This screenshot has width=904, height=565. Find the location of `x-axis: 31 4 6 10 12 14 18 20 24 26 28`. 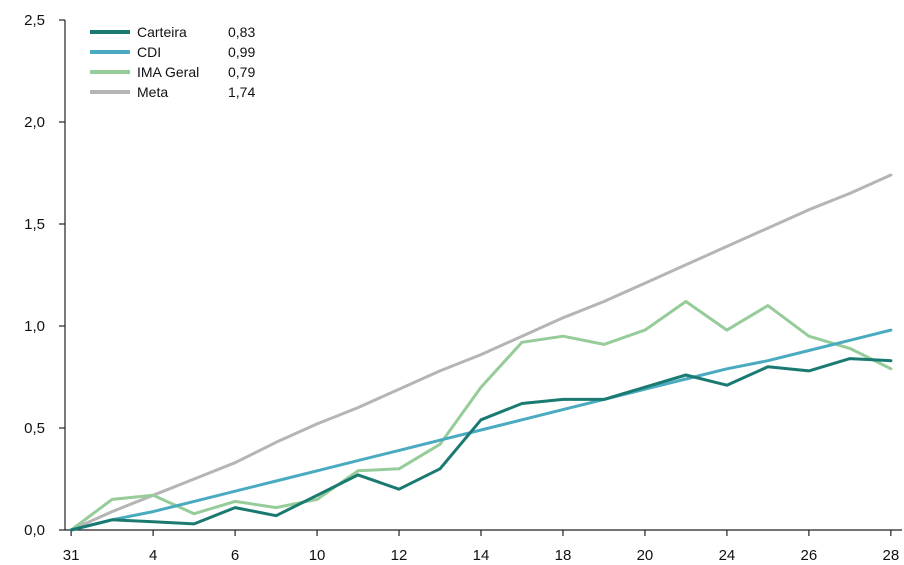

x-axis: 31 4 6 10 12 14 18 20 24 26 28 is located at coordinates (482, 546).